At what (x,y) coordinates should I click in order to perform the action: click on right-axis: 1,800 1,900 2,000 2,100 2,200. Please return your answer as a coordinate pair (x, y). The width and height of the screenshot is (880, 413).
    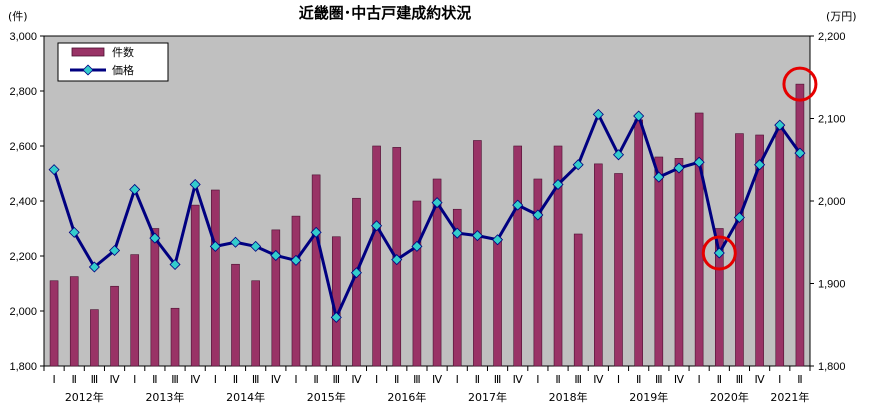
    Looking at the image, I should click on (828, 202).